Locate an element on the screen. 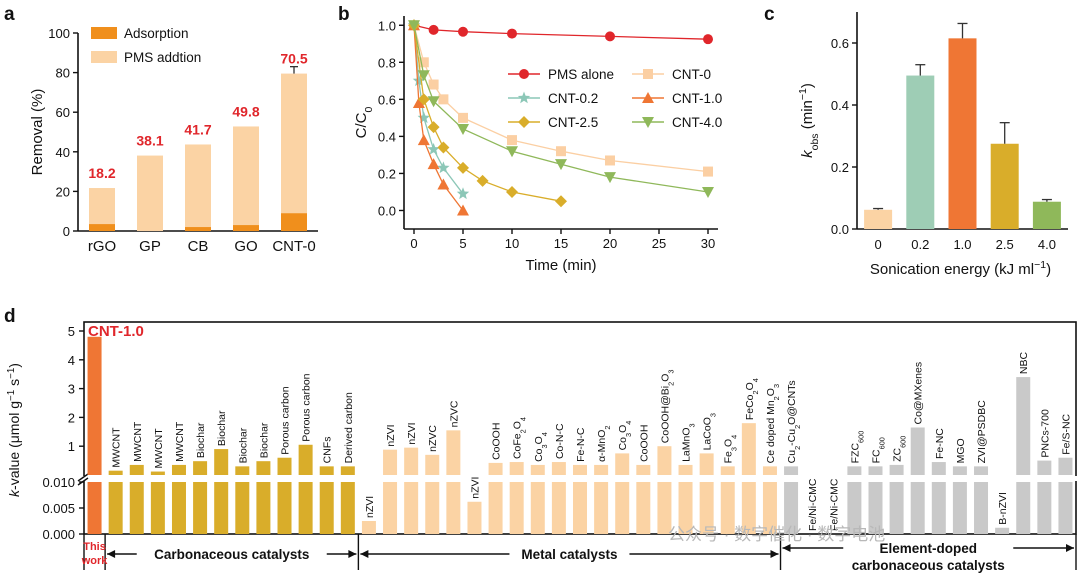  panel-b-legend-label: PMS alone is located at coordinates (581, 74).